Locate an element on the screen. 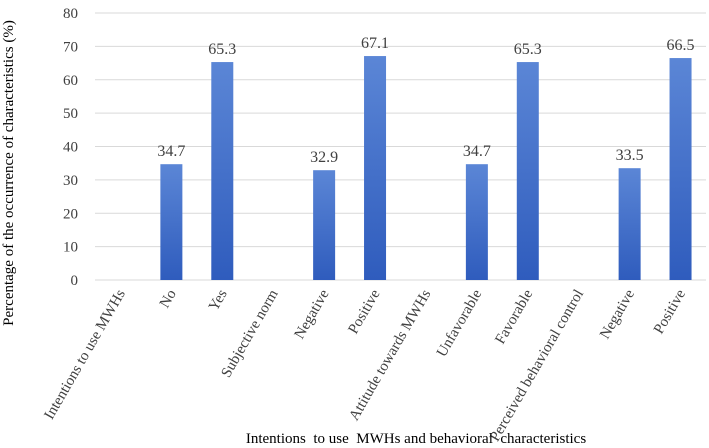 This screenshot has width=709, height=448. x-tick-label: Intentions to use MWHs is located at coordinates (85, 355).